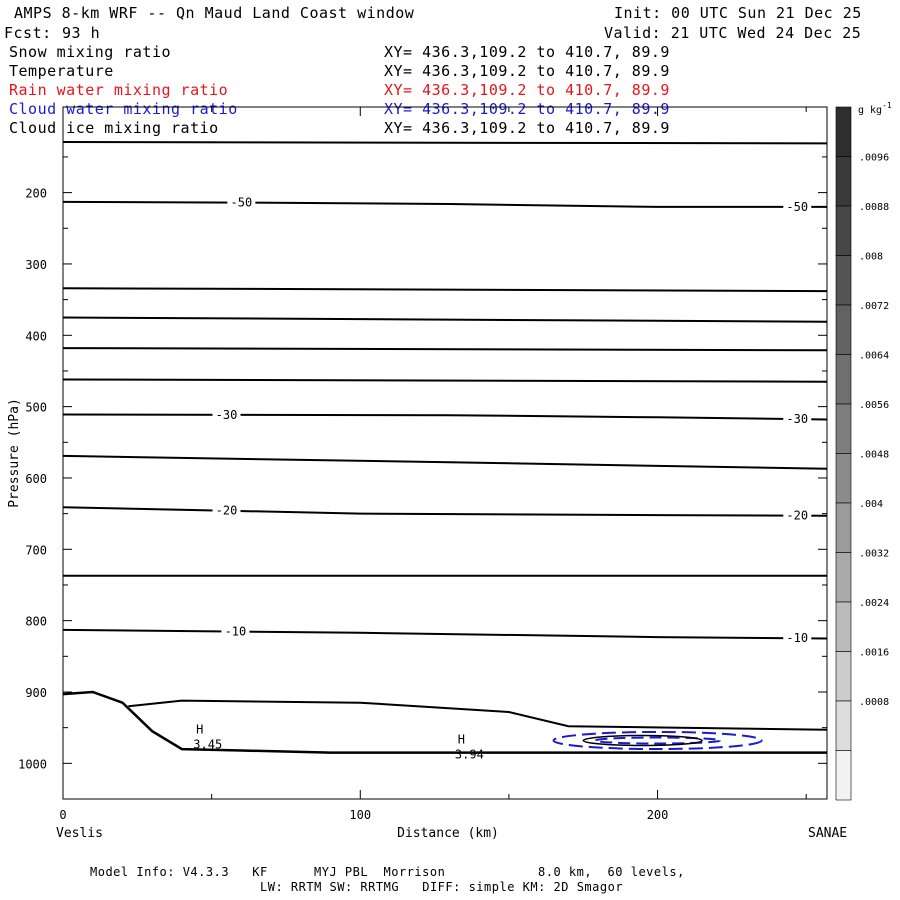  What do you see at coordinates (36, 194) in the screenshot?
I see `y-tick-label: 200` at bounding box center [36, 194].